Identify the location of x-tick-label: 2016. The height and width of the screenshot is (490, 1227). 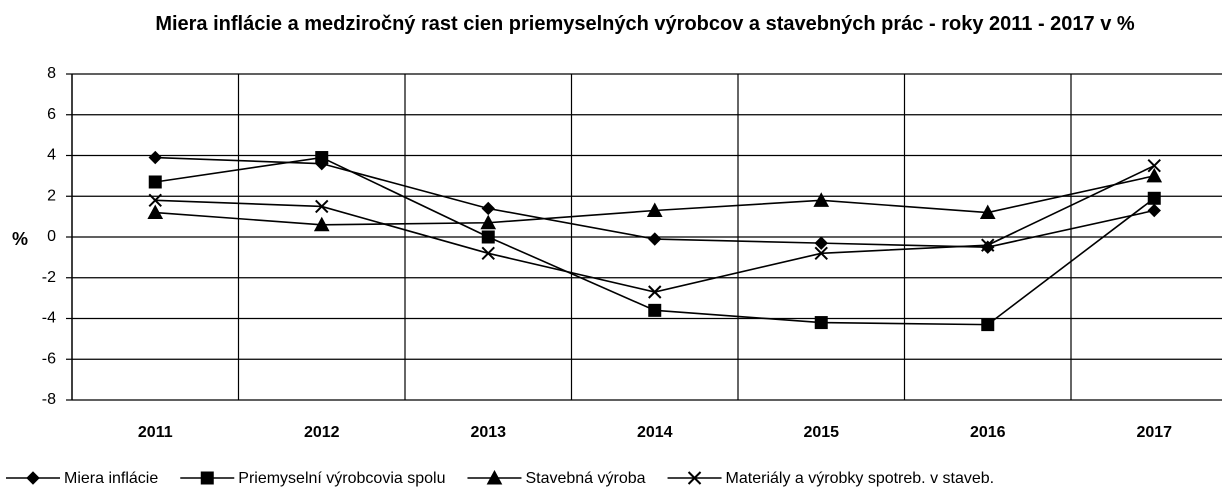
(988, 432).